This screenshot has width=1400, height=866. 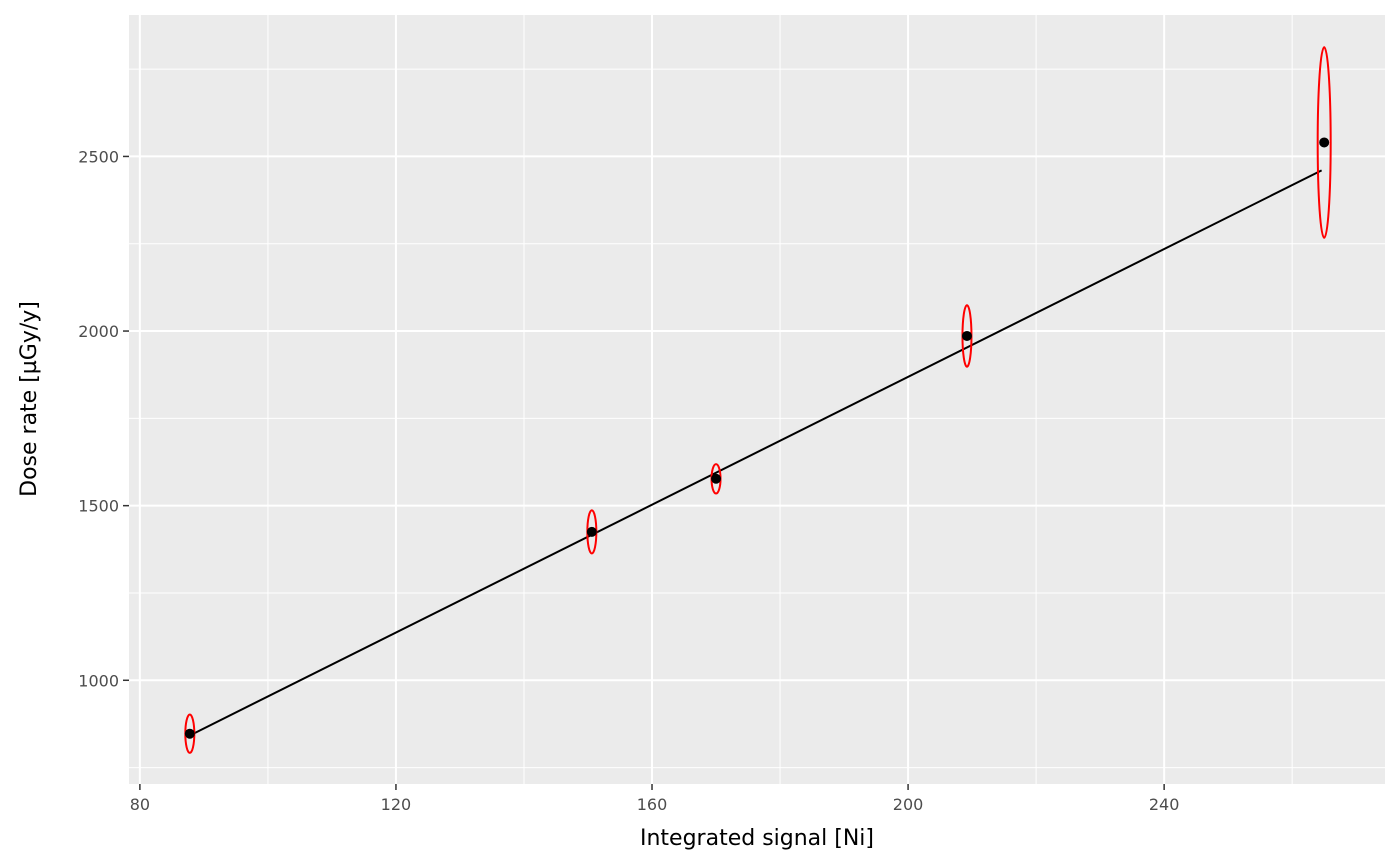 I want to click on x-tick-label: 80, so click(x=140, y=804).